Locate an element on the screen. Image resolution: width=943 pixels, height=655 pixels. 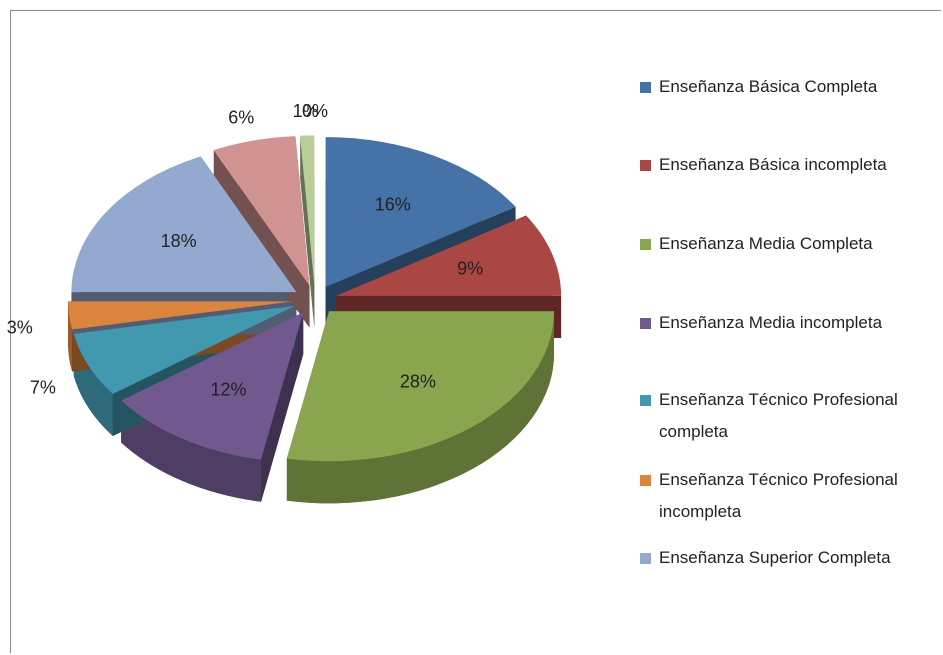
data-label: 16% is located at coordinates (393, 204).